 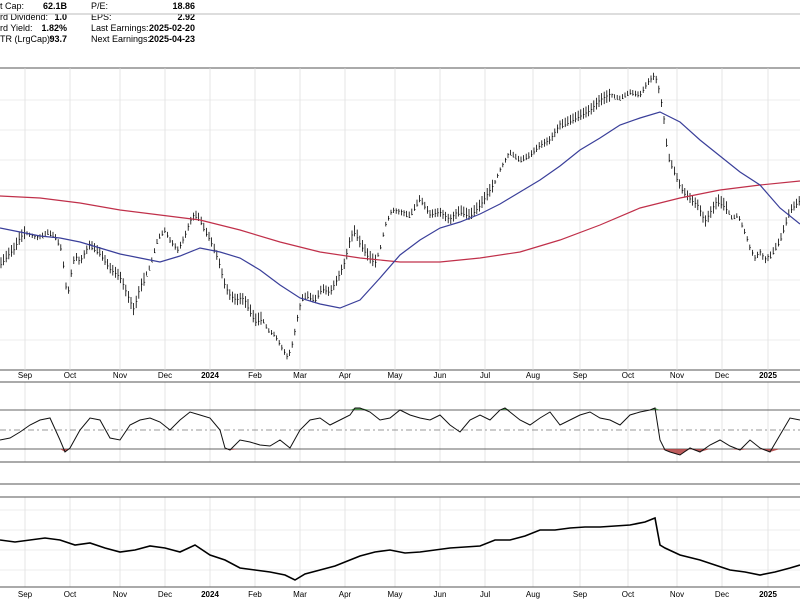 I want to click on price-axis-tick-label: Feb, so click(x=255, y=375).